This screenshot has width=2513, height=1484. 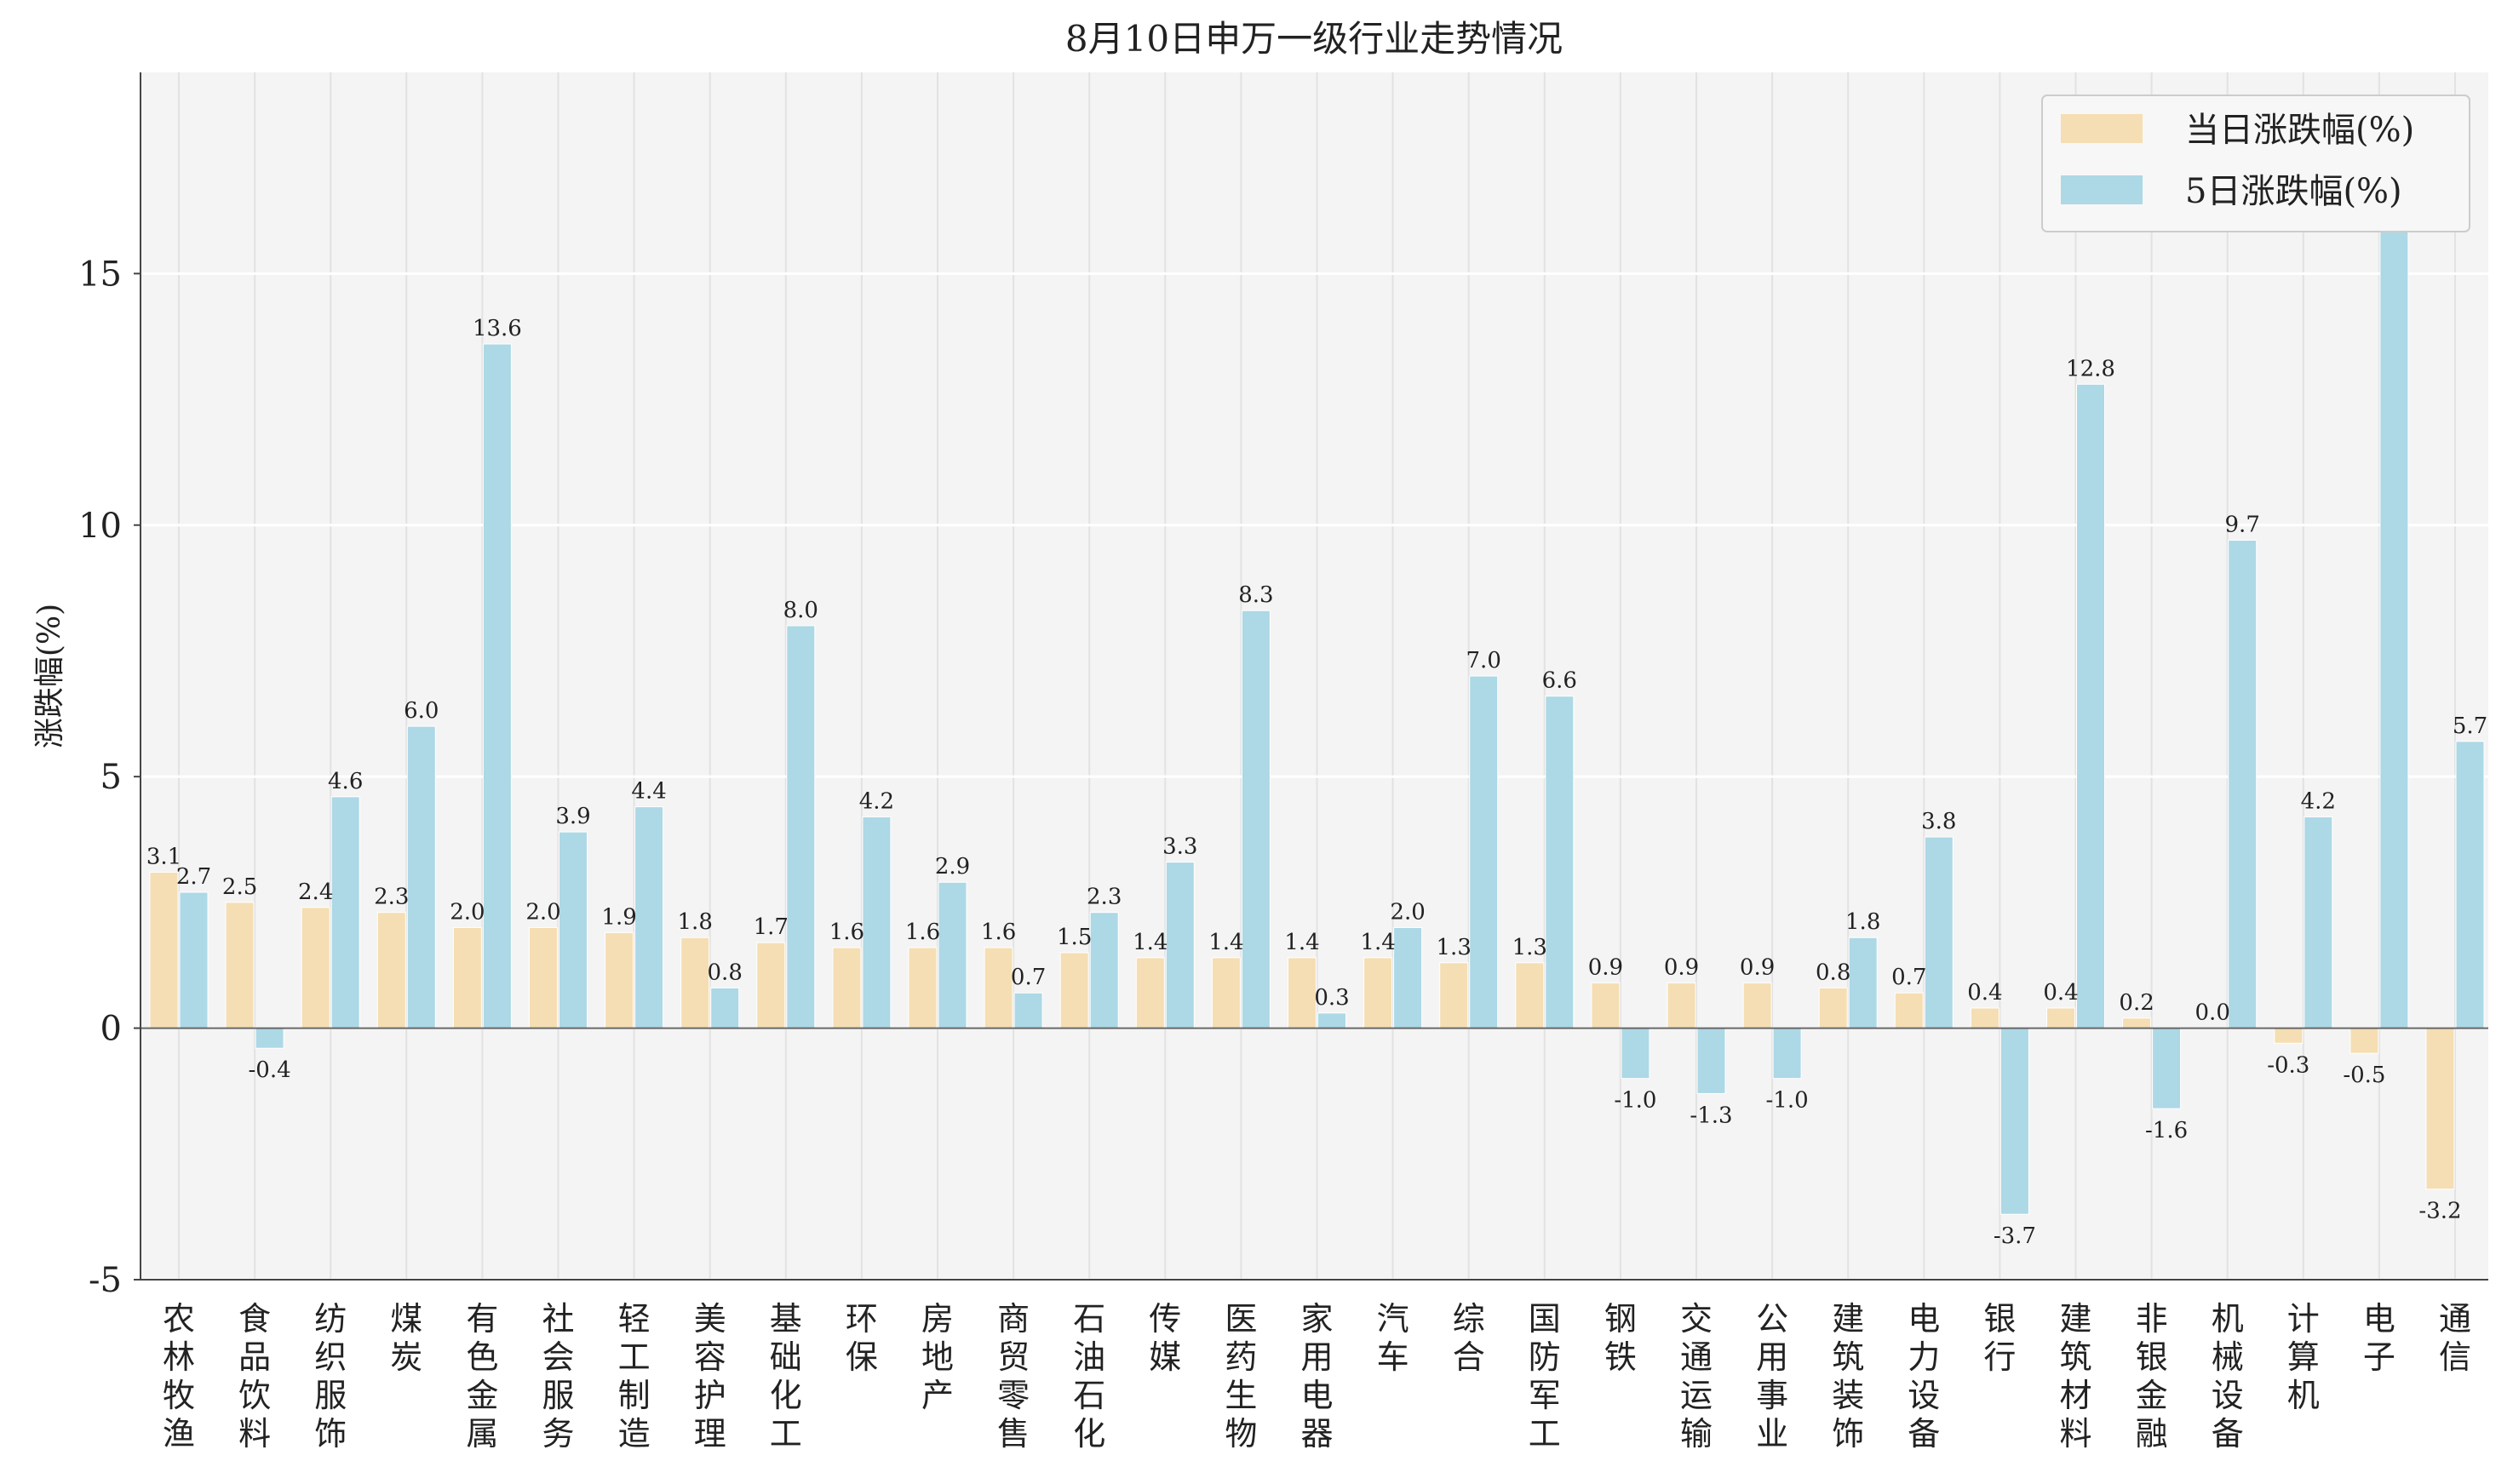 What do you see at coordinates (696, 922) in the screenshot?
I see `data-label-daily-7: 1.8` at bounding box center [696, 922].